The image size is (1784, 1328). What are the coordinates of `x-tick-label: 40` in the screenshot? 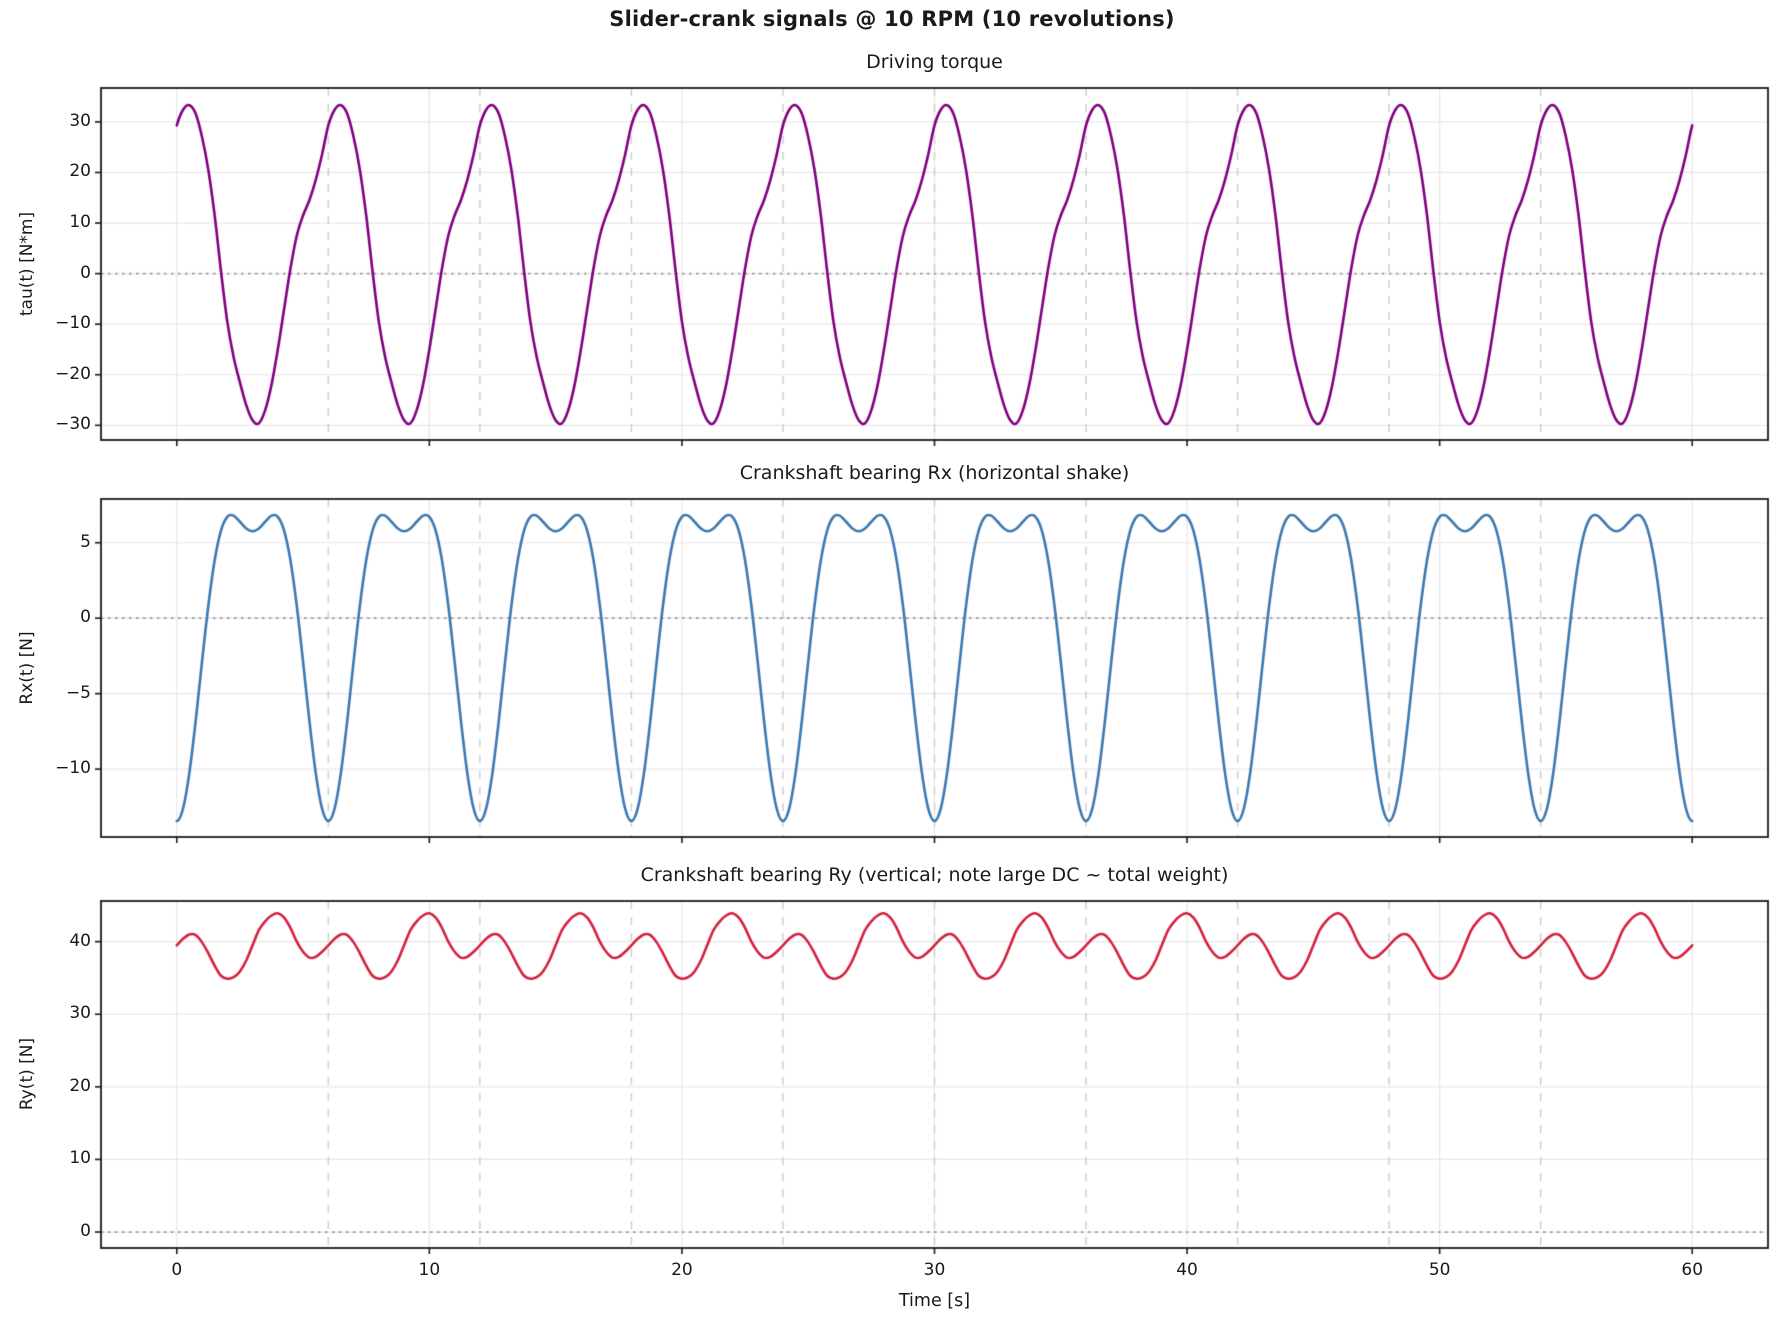 It's located at (1187, 1270).